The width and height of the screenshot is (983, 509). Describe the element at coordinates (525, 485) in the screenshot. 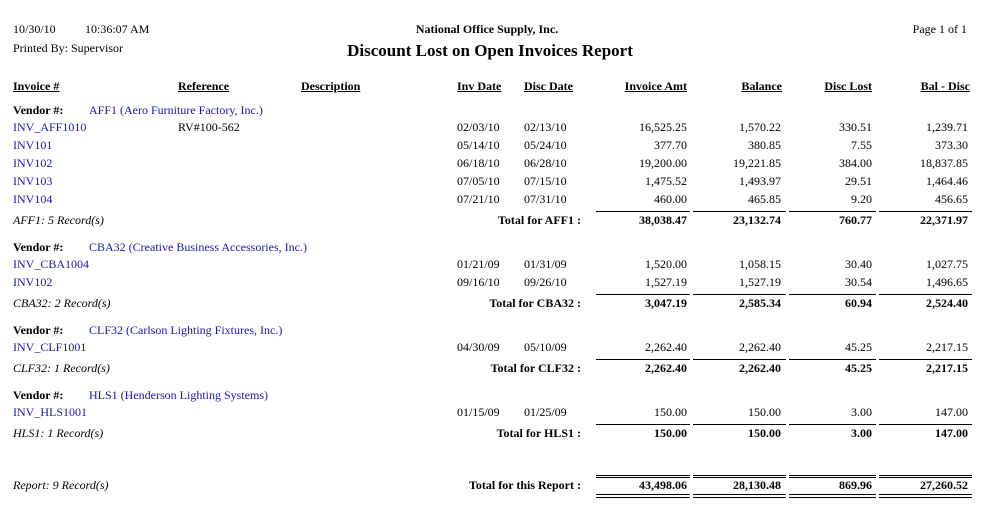

I see `total-label: Total for this Report :` at that location.